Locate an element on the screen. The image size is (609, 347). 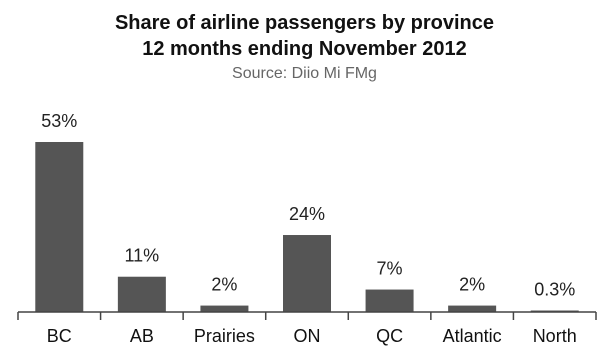
bar-bc is located at coordinates (59, 227).